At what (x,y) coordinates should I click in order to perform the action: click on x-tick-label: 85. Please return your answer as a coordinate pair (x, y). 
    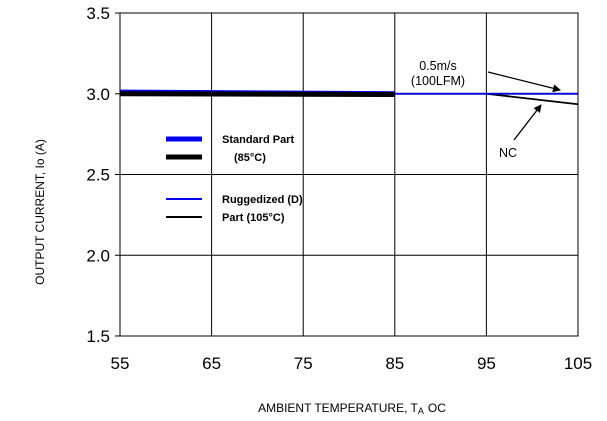
    Looking at the image, I should click on (394, 363).